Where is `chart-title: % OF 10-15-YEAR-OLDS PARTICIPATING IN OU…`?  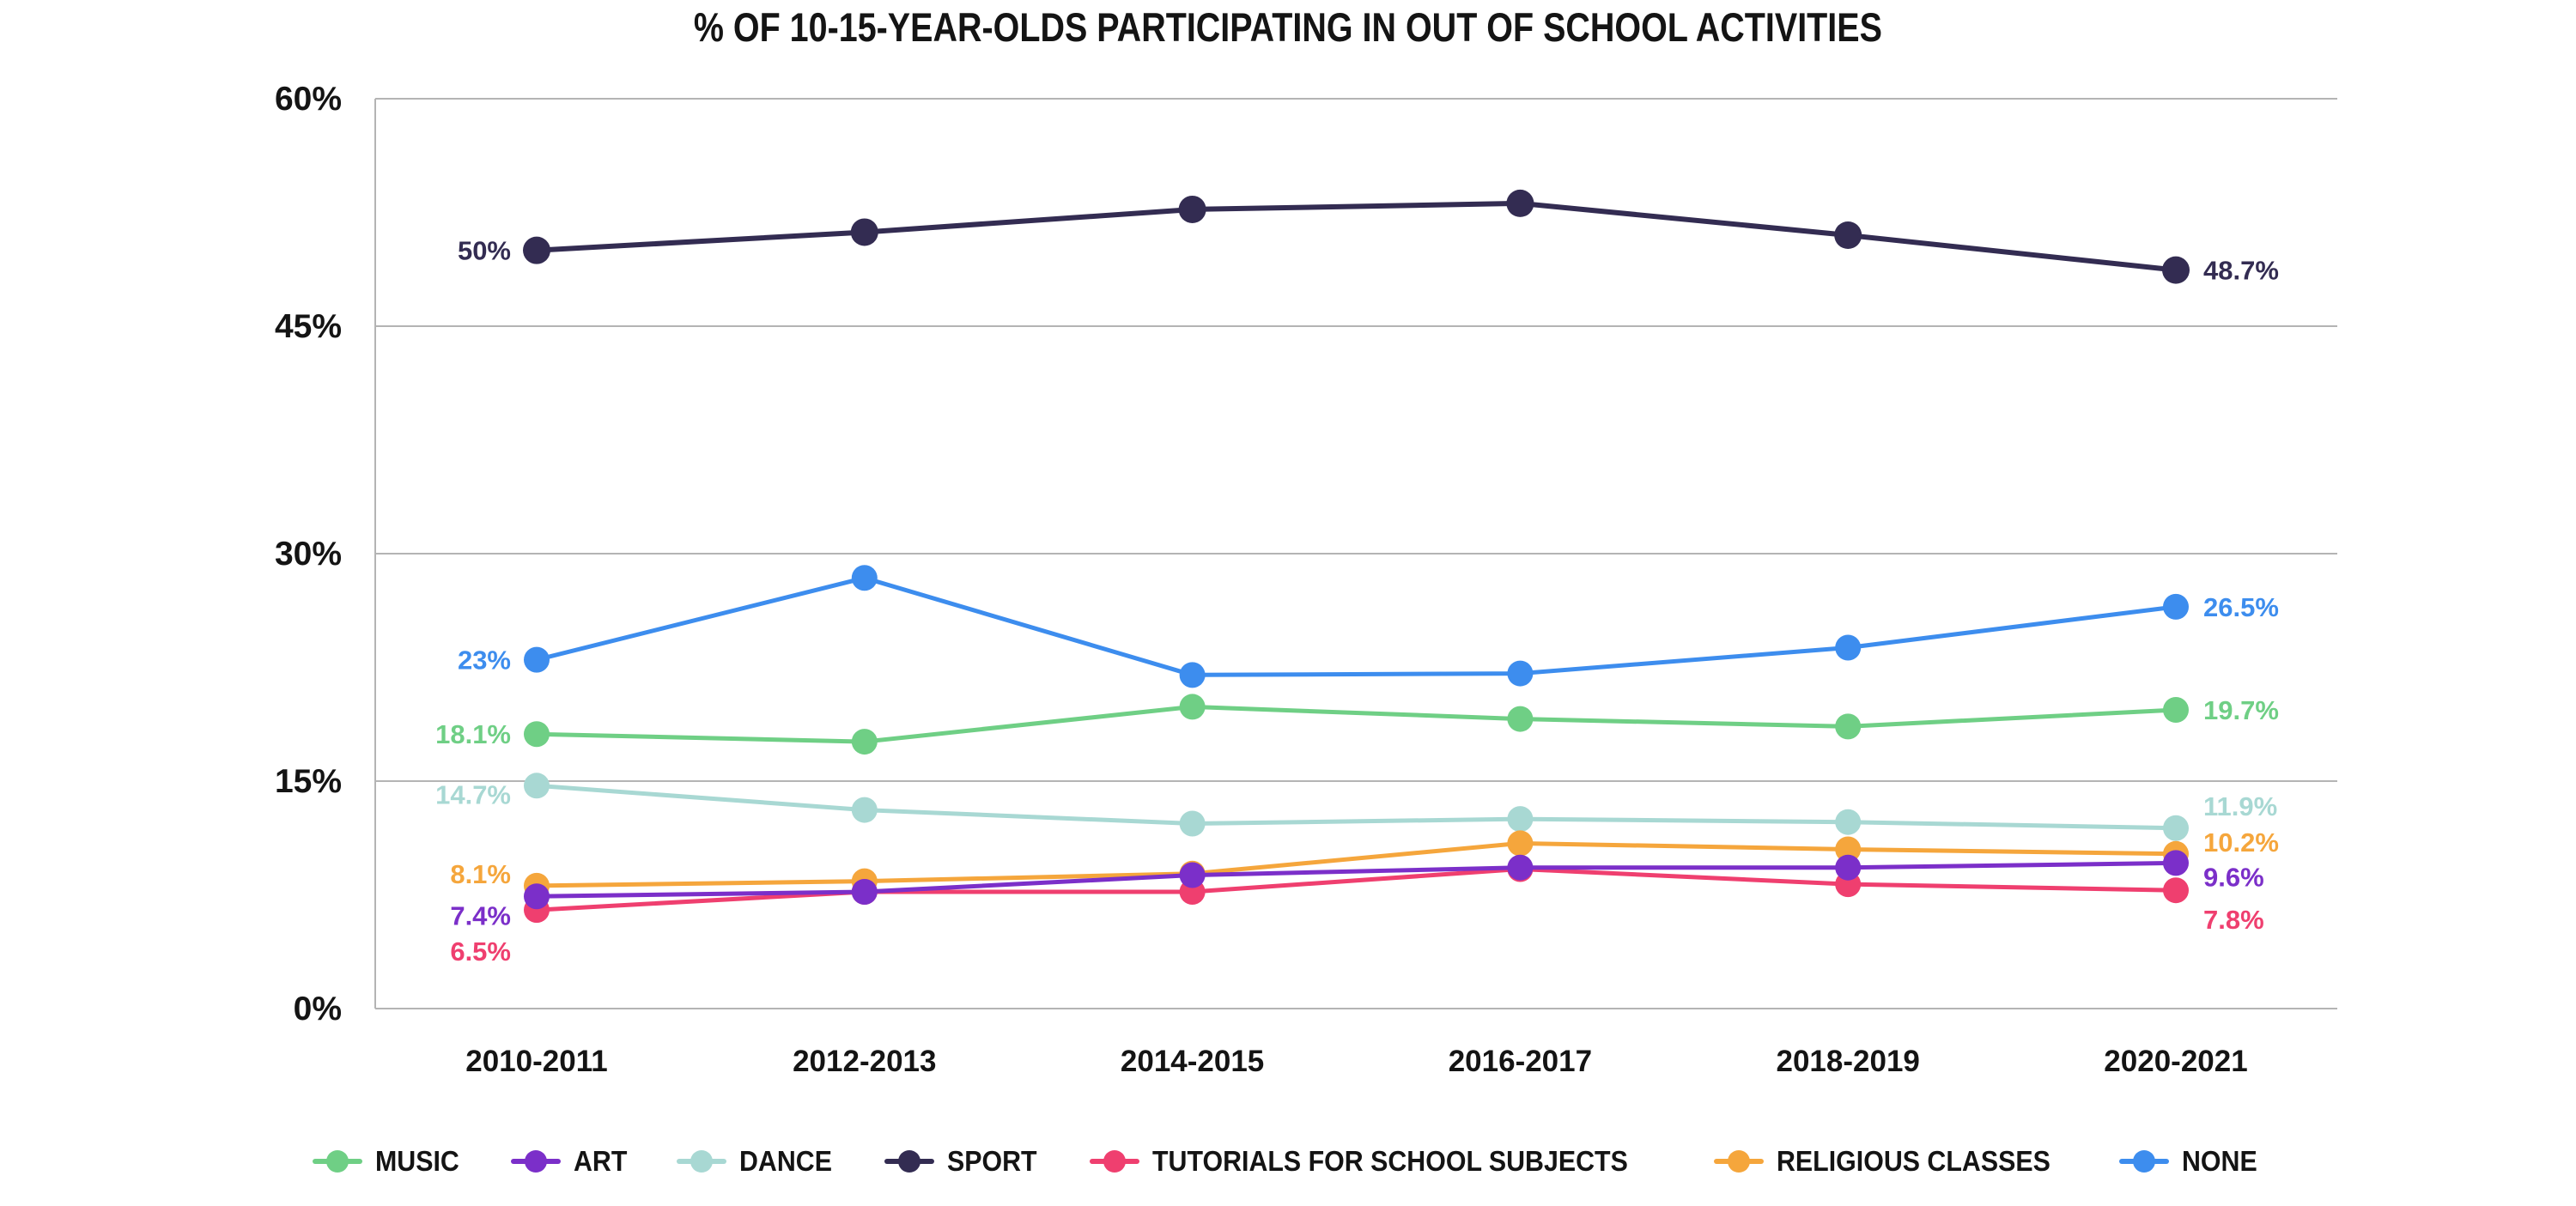 chart-title: % OF 10-15-YEAR-OLDS PARTICIPATING IN OU… is located at coordinates (1288, 27).